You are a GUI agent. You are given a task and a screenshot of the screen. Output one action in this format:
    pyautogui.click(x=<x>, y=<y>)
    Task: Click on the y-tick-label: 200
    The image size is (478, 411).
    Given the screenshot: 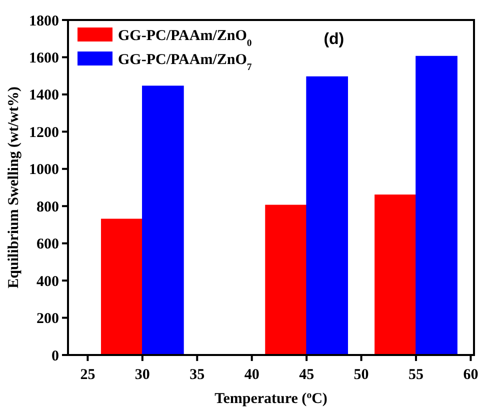 What is the action you would take?
    pyautogui.click(x=47, y=319)
    